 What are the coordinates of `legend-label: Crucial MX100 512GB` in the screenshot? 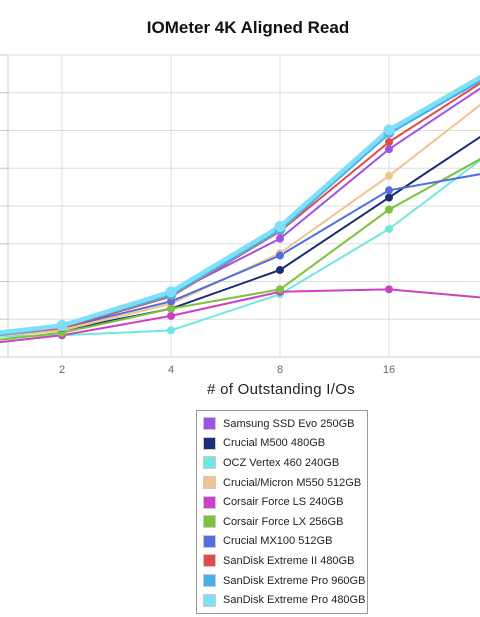 It's located at (278, 541).